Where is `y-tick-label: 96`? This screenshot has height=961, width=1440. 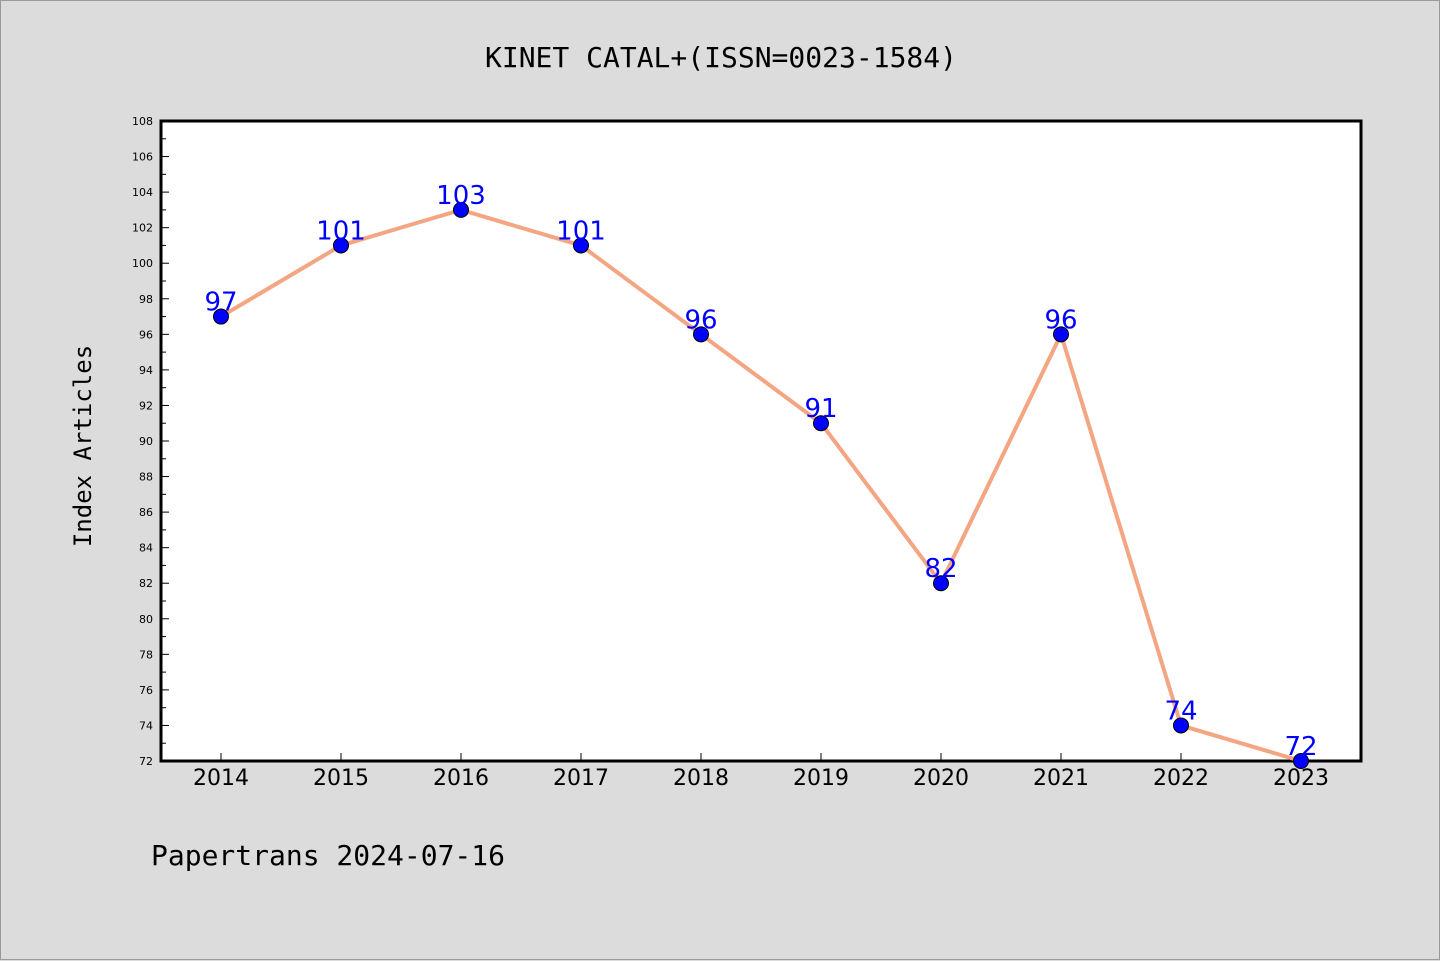
y-tick-label: 96 is located at coordinates (146, 334).